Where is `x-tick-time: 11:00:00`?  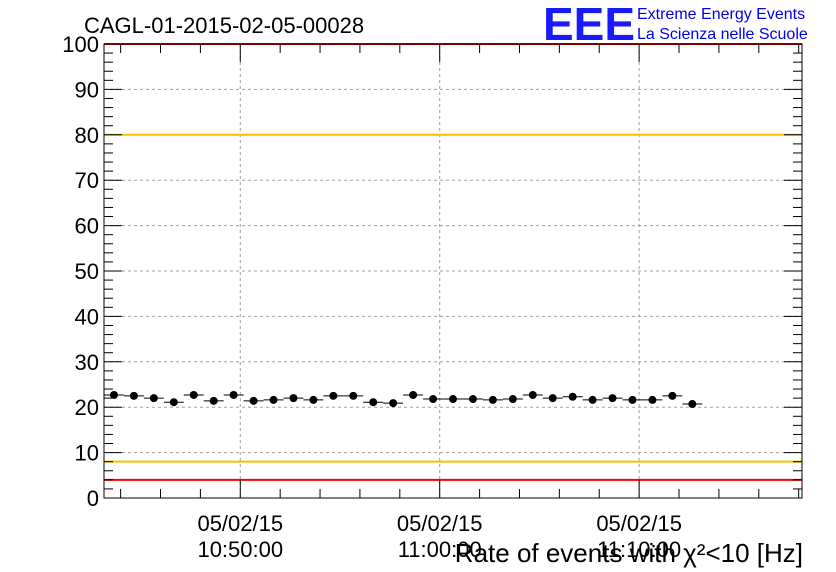 x-tick-time: 11:00:00 is located at coordinates (440, 549).